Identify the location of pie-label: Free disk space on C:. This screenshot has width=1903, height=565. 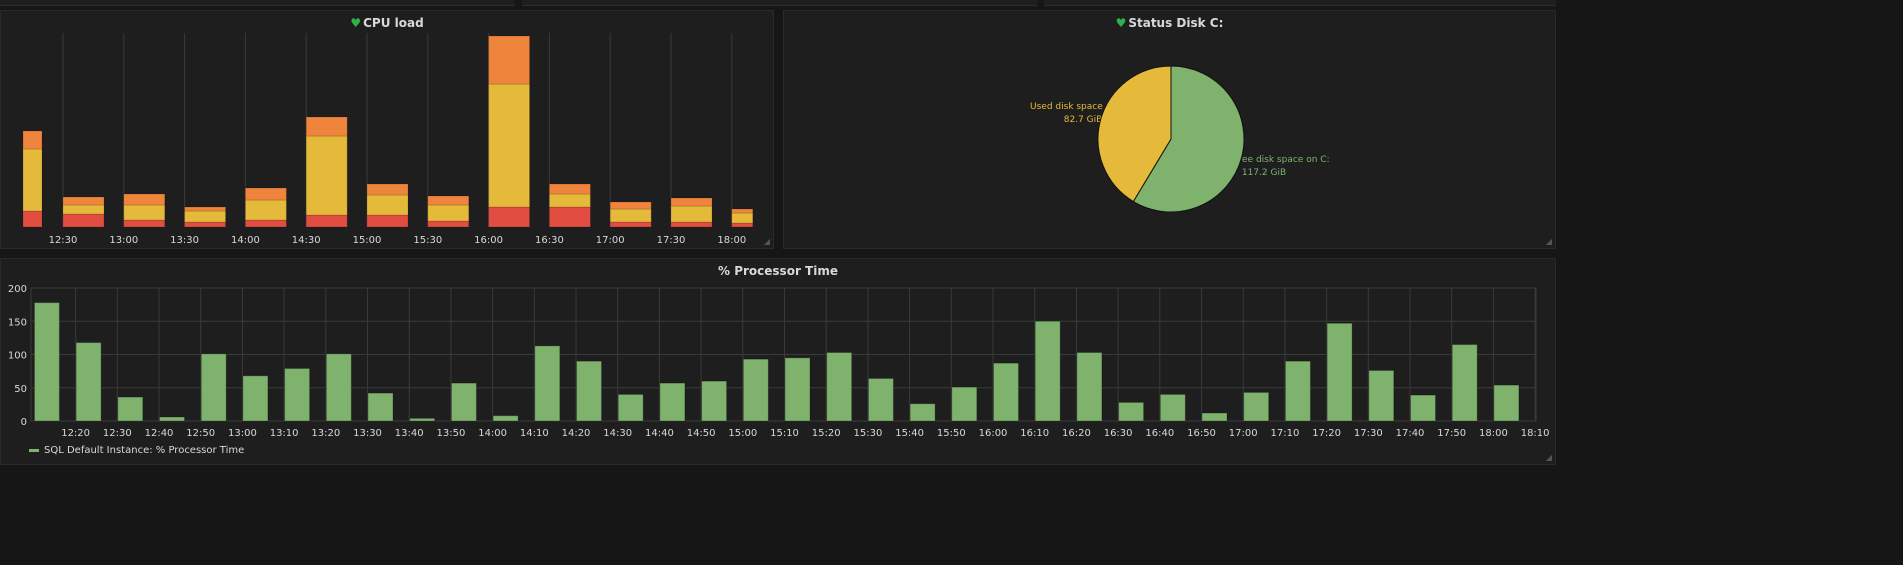
(1282, 160).